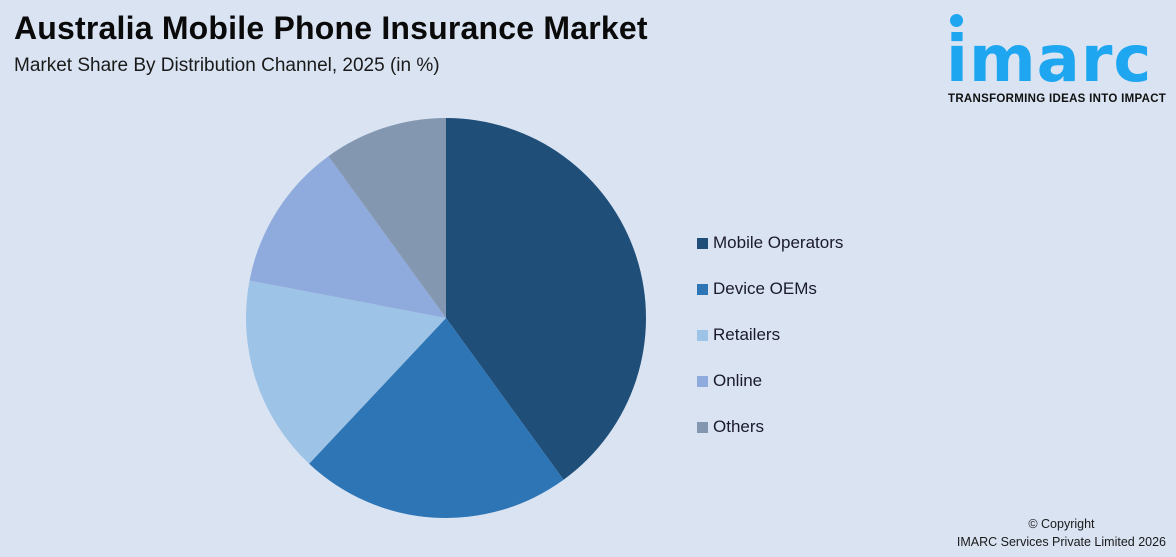 The height and width of the screenshot is (557, 1176). I want to click on legend-item-device-oems: Device OEMs, so click(770, 289).